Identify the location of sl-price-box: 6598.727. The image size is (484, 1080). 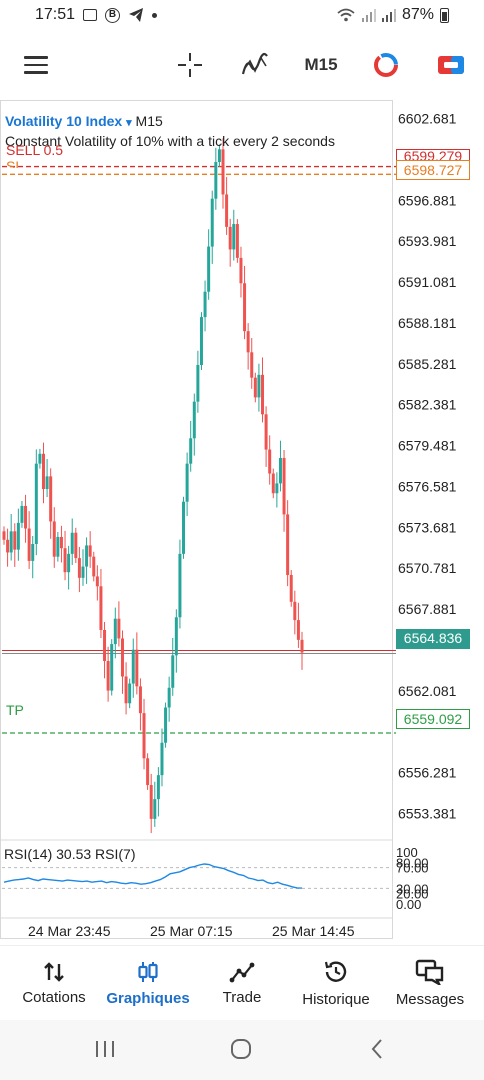
(433, 170).